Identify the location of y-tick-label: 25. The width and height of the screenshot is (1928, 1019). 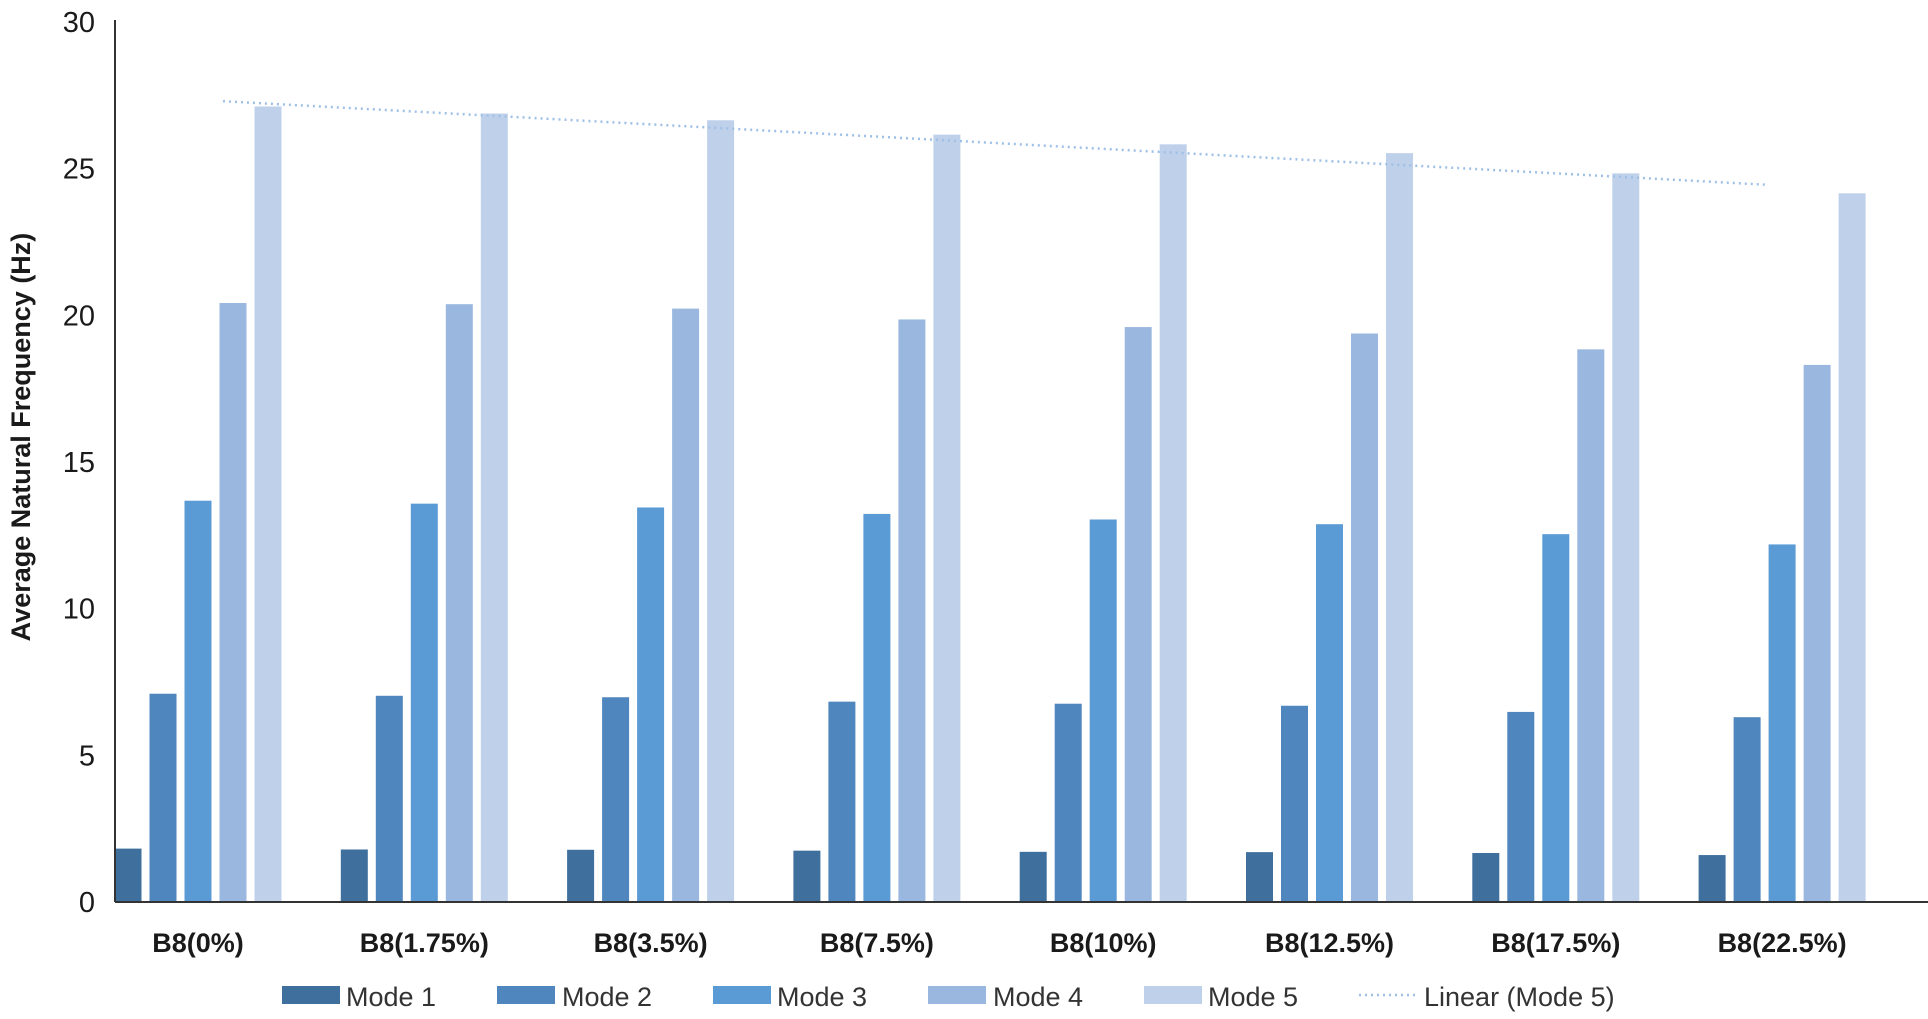
(79, 170).